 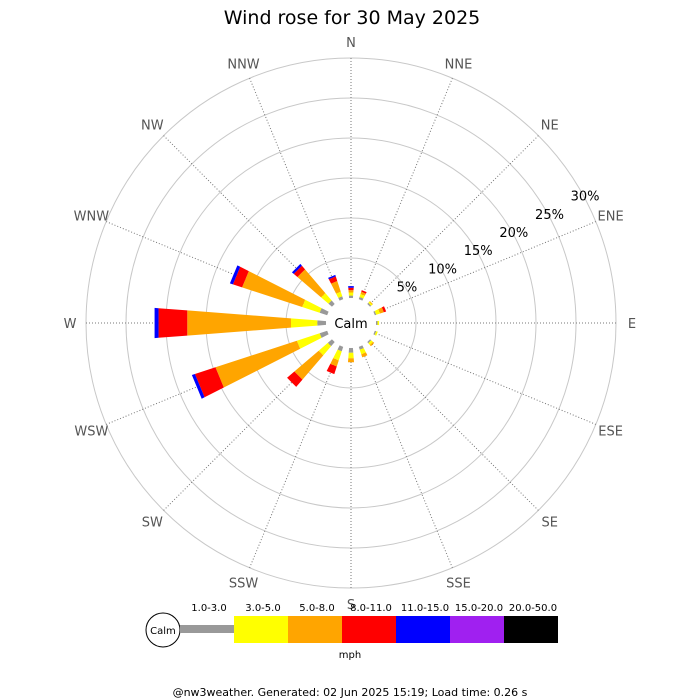 I want to click on direction-label-s: S, so click(x=351, y=605).